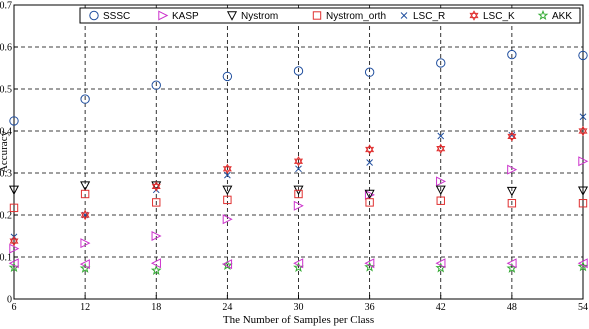 The width and height of the screenshot is (589, 329). Describe the element at coordinates (429, 16) in the screenshot. I see `legend-label-lsc-r: LSC_R` at that location.